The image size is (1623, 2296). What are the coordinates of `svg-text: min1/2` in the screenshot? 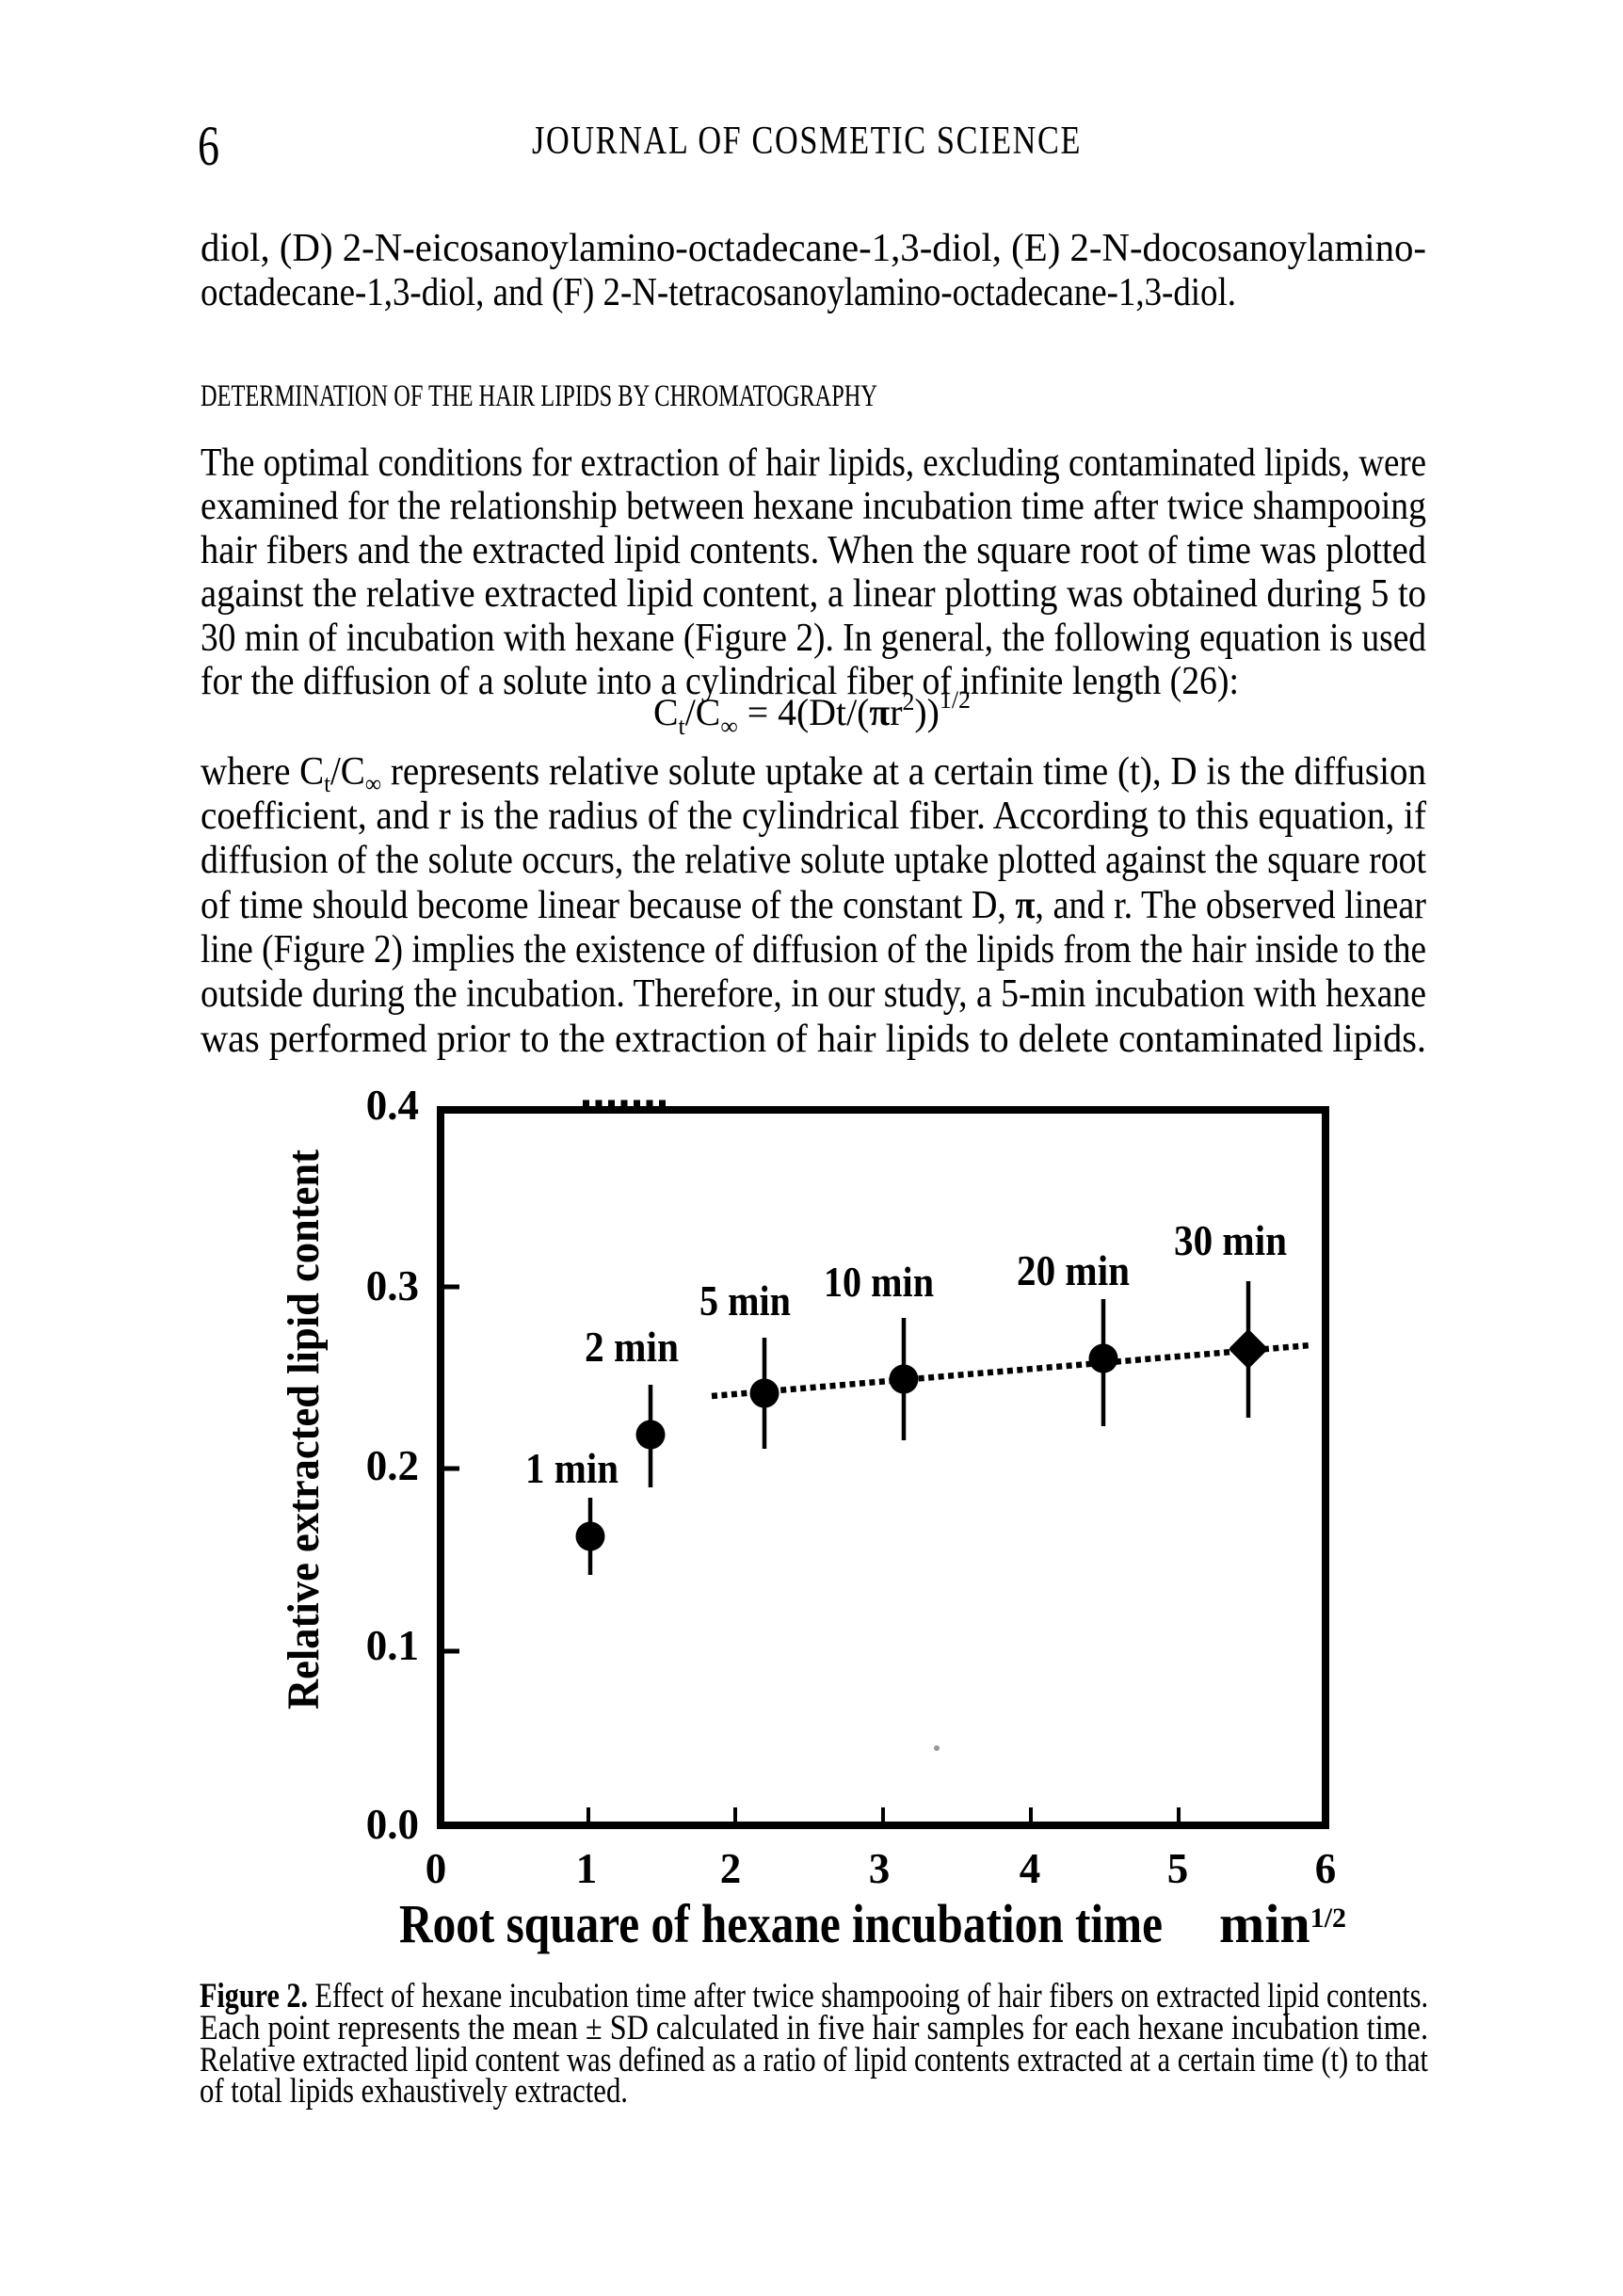 It's located at (1282, 1924).